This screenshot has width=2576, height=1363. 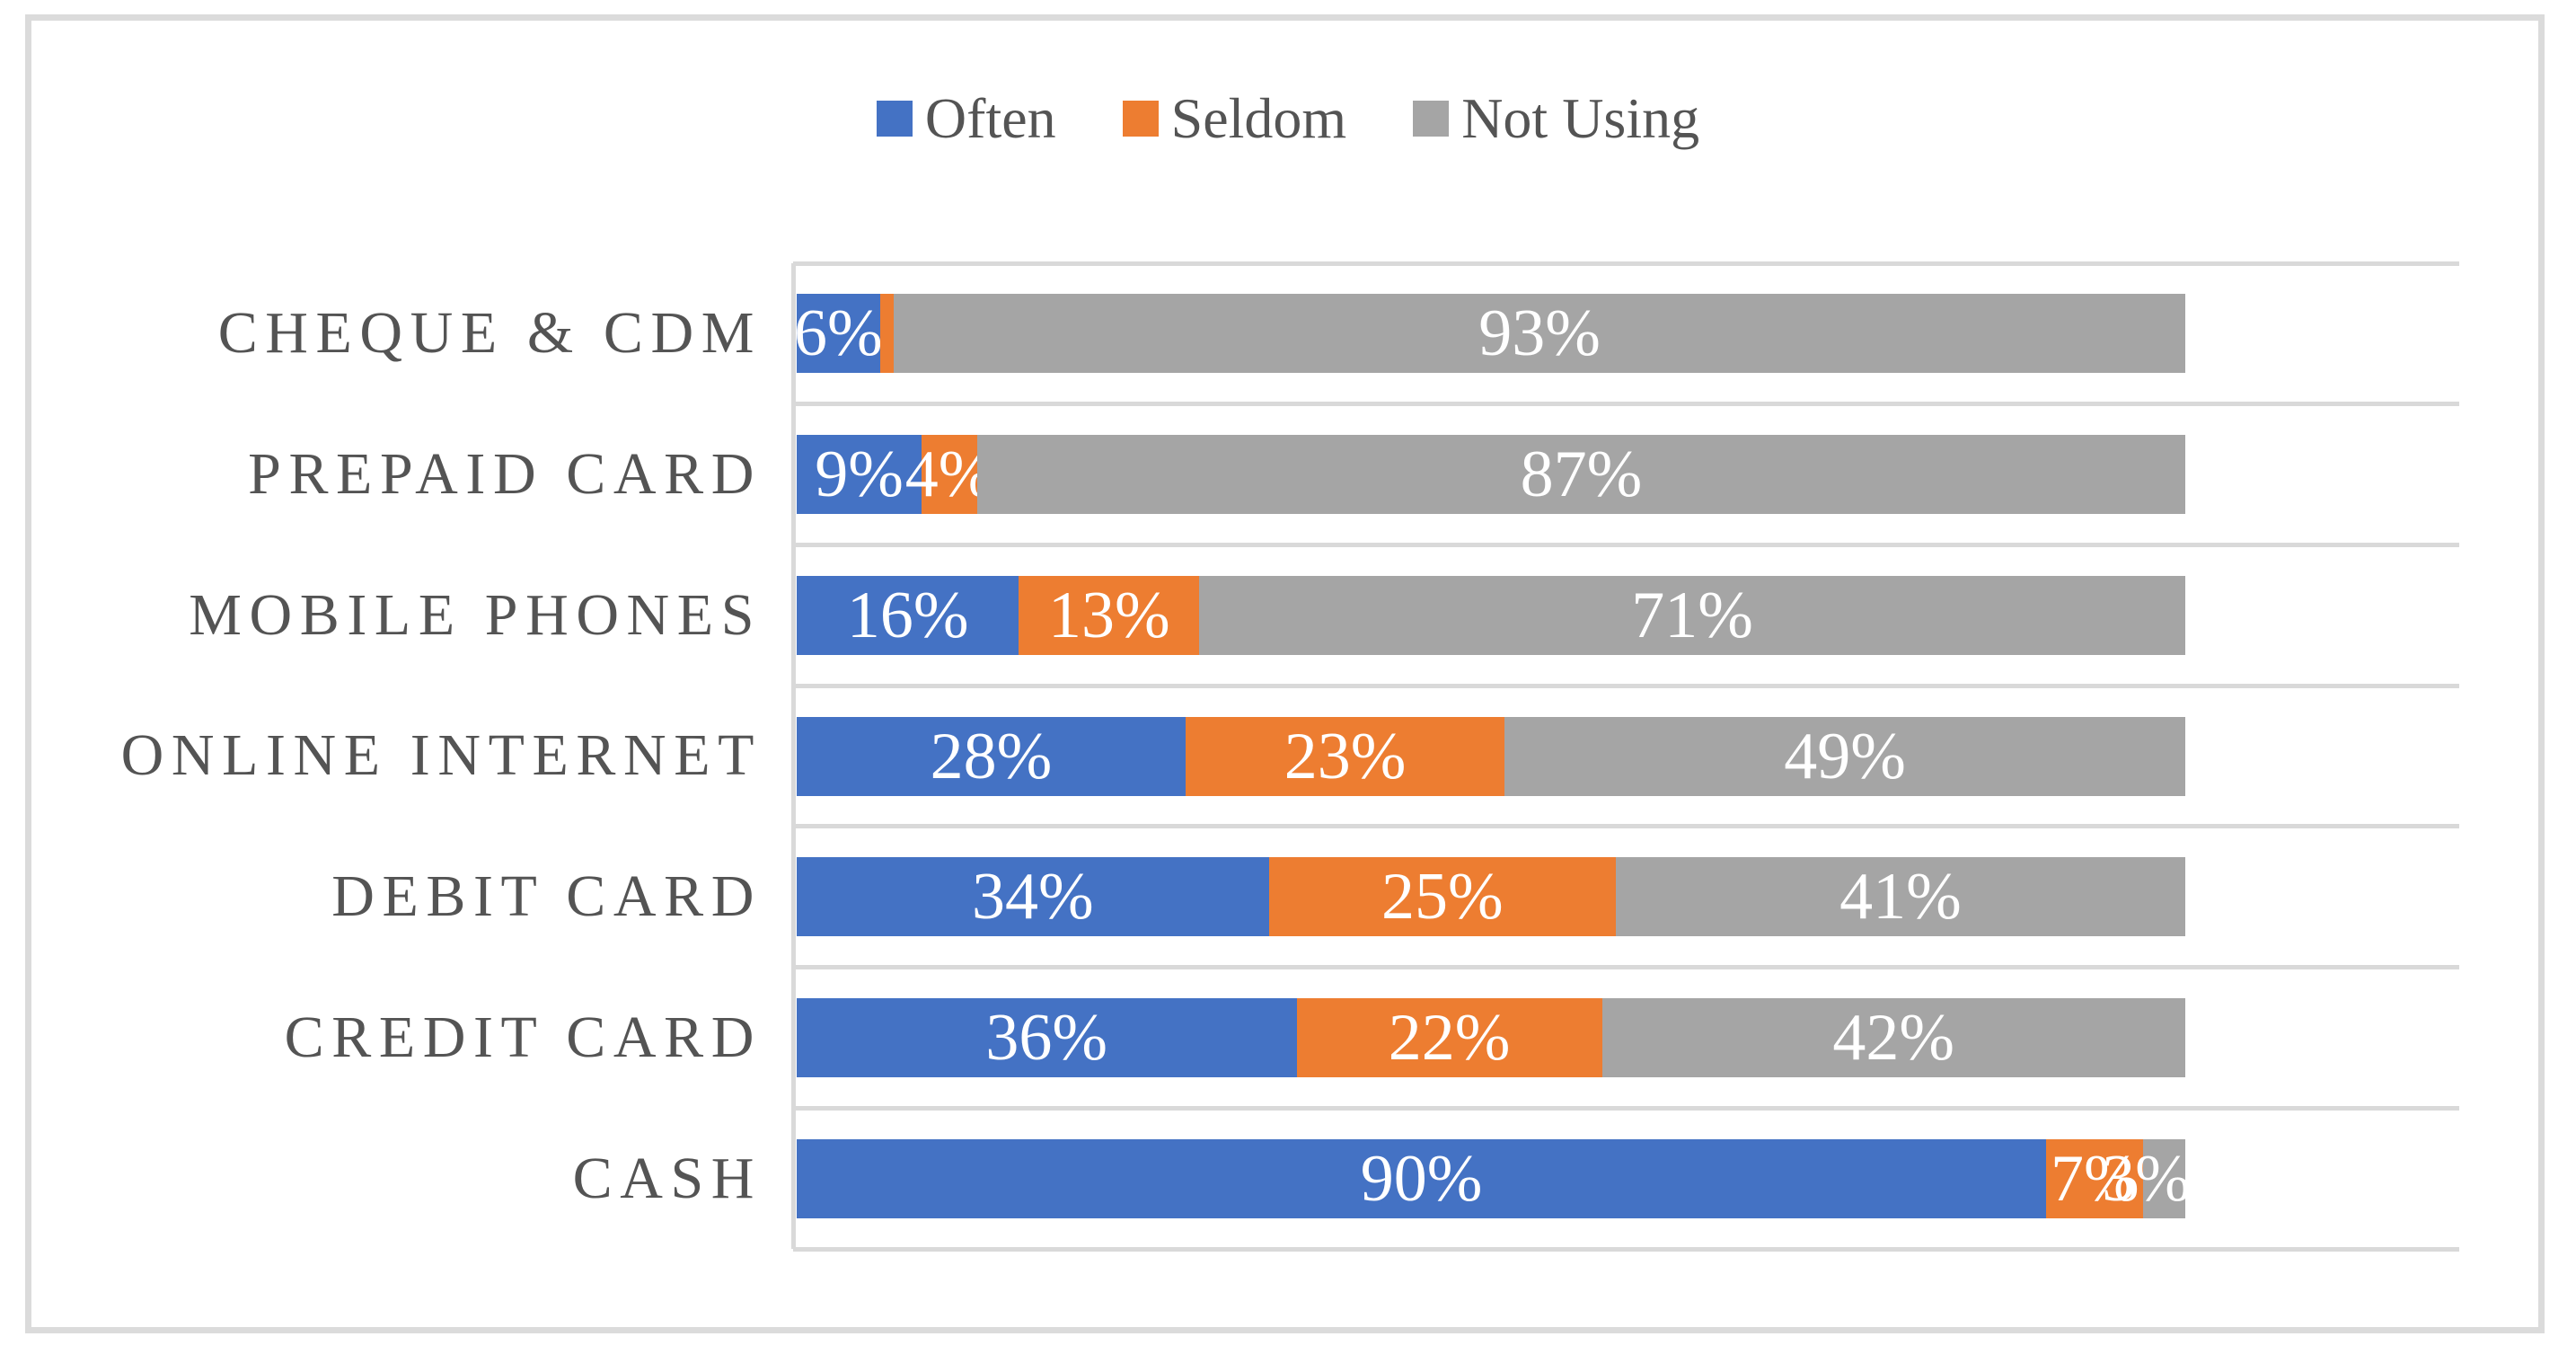 I want to click on bar-data-label: 87%, so click(x=1581, y=475).